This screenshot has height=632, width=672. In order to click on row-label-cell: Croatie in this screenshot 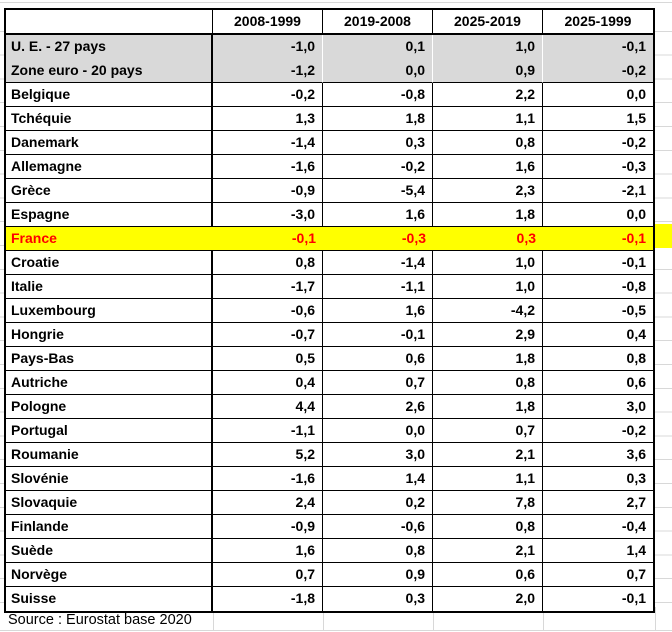, I will do `click(109, 262)`.